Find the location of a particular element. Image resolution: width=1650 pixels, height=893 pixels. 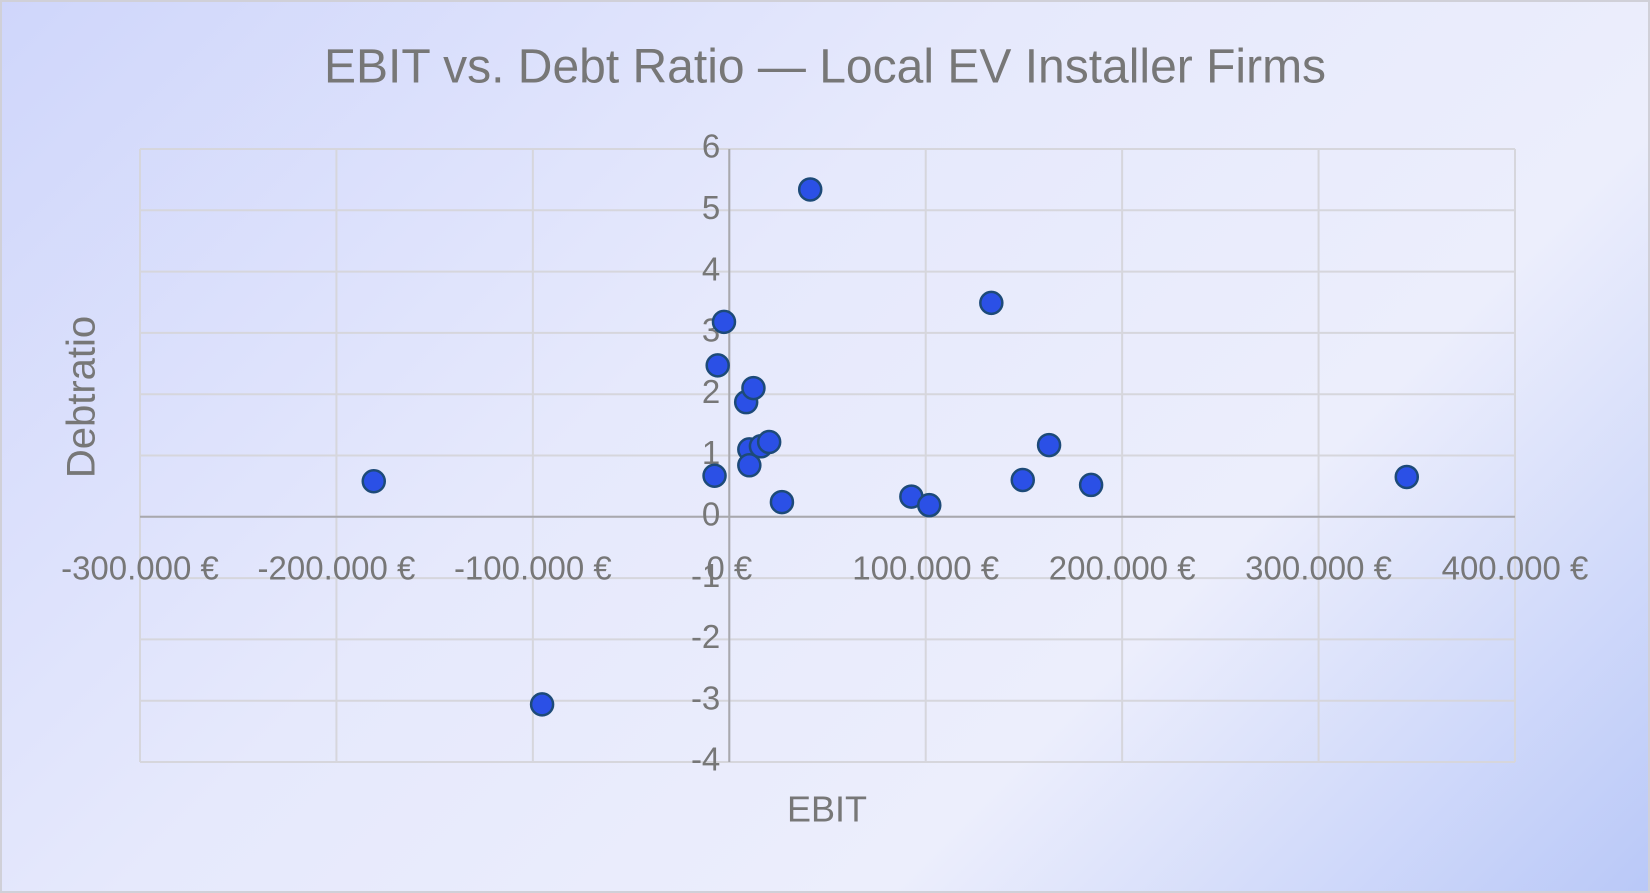

y-tick-label: -3 is located at coordinates (705, 697).